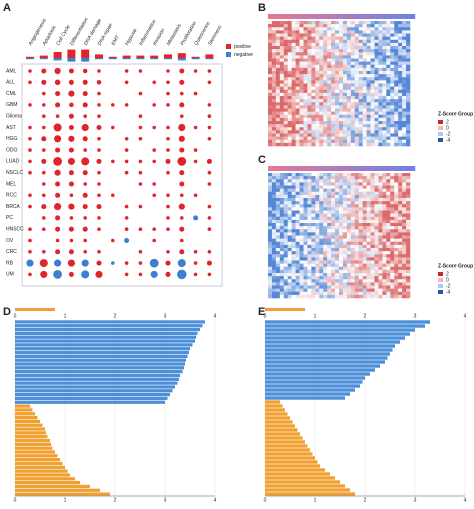 Image resolution: width=474 pixels, height=509 pixels. What do you see at coordinates (10, 241) in the screenshot?
I see `row-label: OV` at bounding box center [10, 241].